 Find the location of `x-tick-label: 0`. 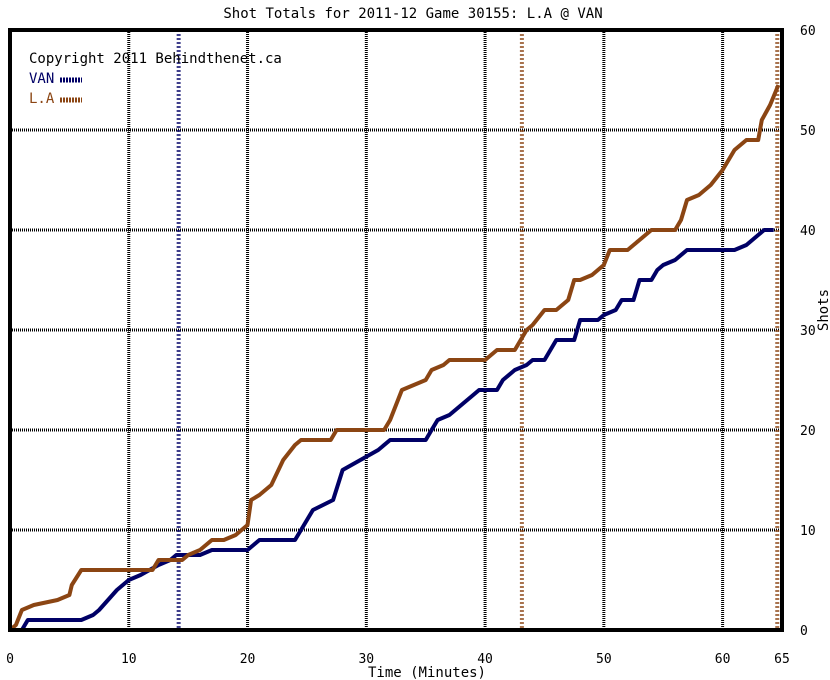

x-tick-label: 0 is located at coordinates (10, 659).